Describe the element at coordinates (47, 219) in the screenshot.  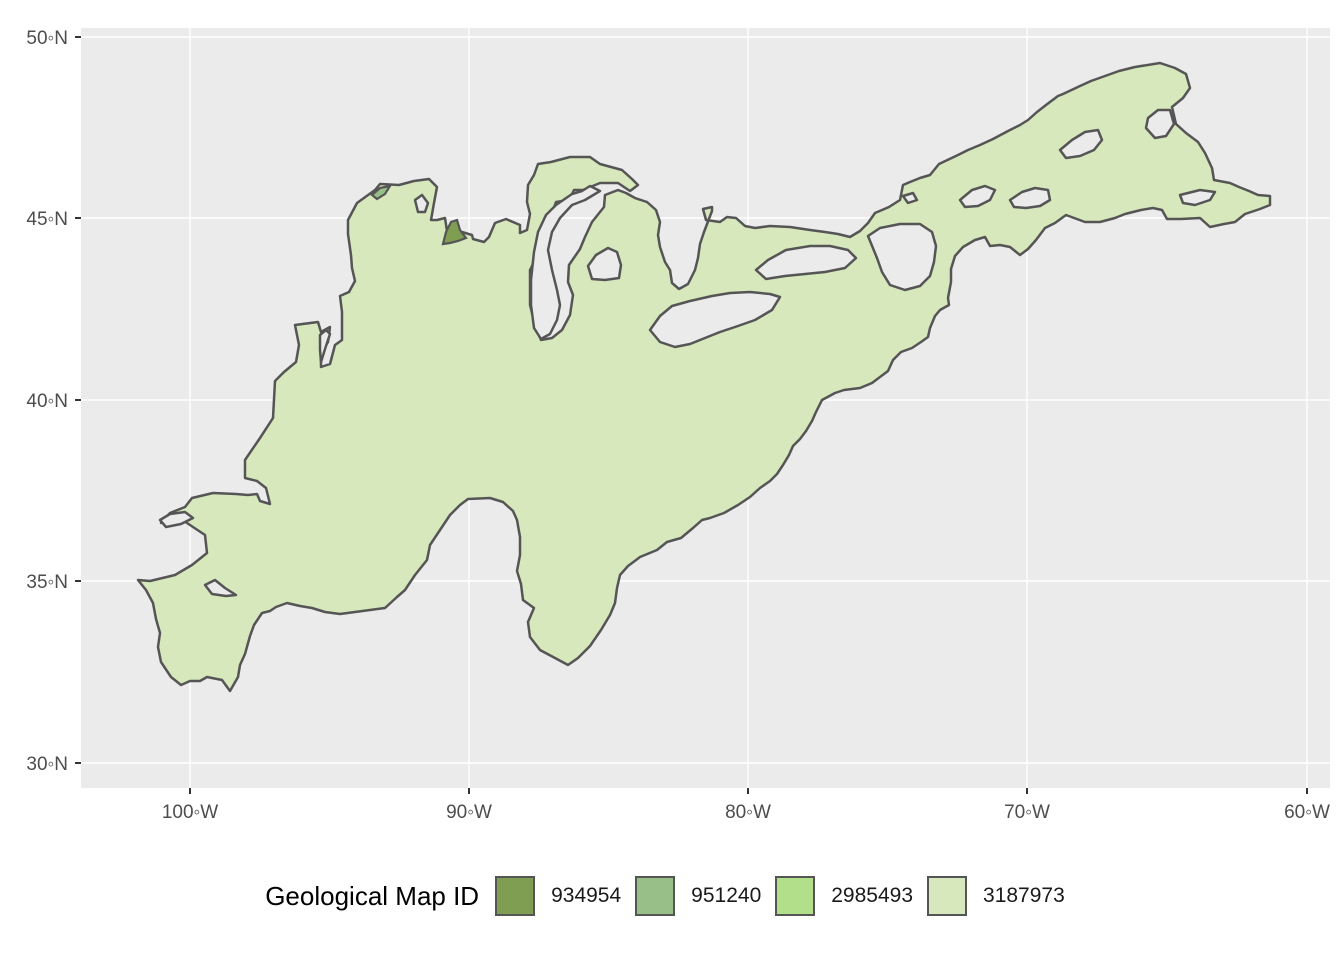
I see `y-tick-label: 45◦N` at that location.